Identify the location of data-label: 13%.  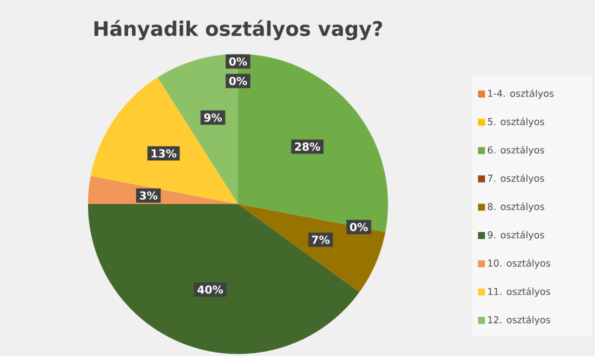
(164, 153).